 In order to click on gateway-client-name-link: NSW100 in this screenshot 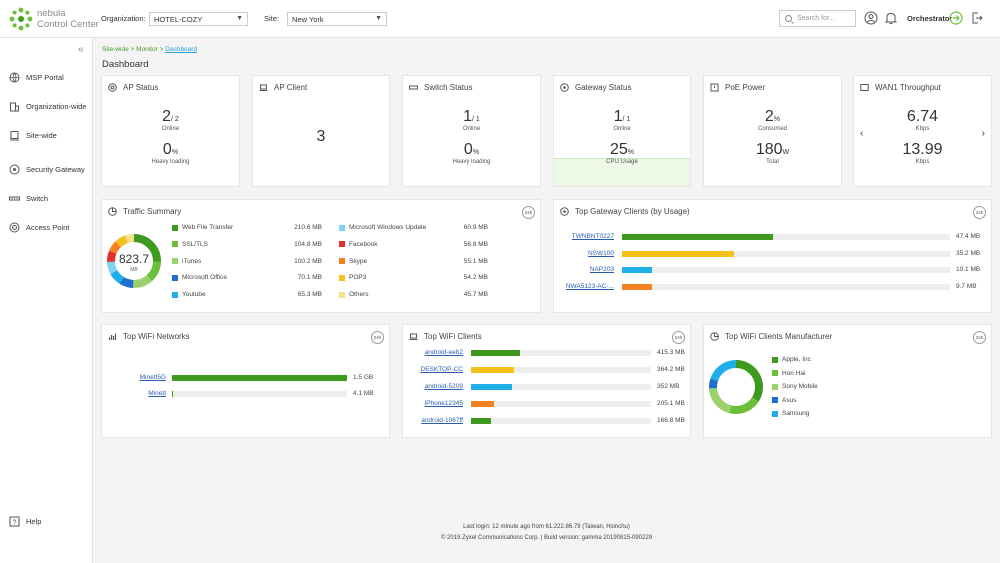, I will do `click(600, 253)`.